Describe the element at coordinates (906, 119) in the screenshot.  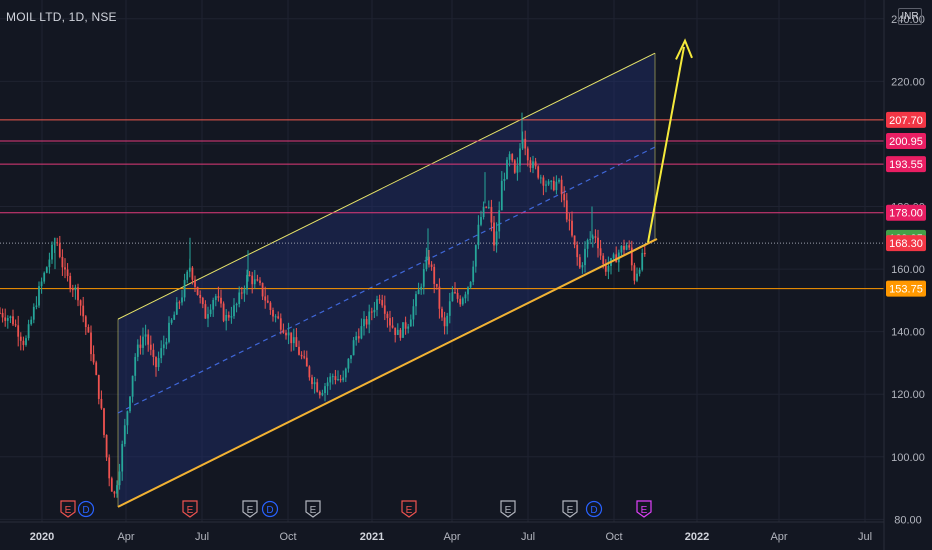
I see `price-badge: 207.70` at that location.